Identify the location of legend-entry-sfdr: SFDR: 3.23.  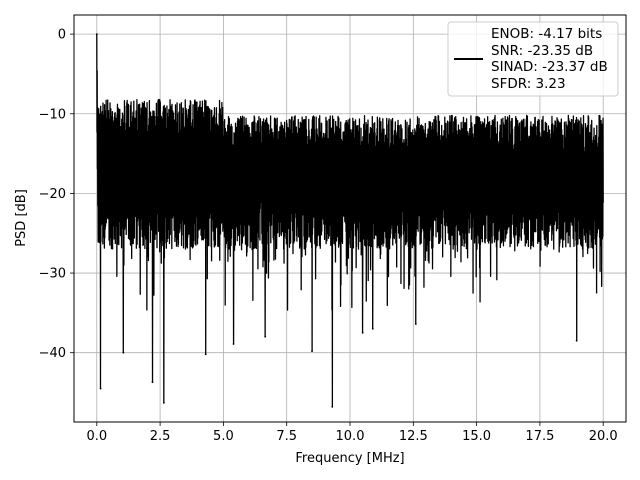
(528, 84).